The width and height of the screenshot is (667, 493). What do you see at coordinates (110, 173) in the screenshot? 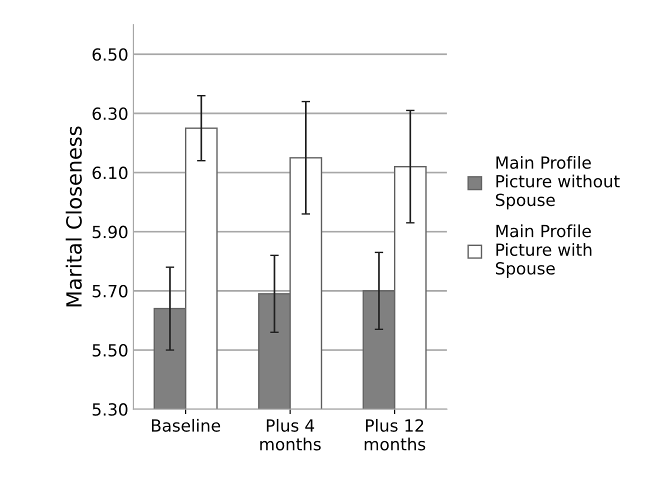
I see `y-tick-label: 6.10` at bounding box center [110, 173].